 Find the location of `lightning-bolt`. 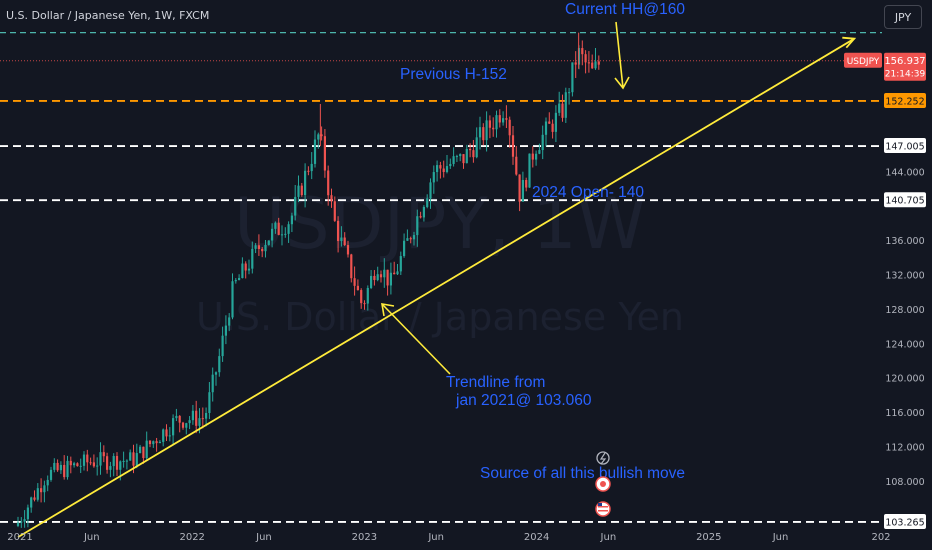

lightning-bolt is located at coordinates (603, 458).